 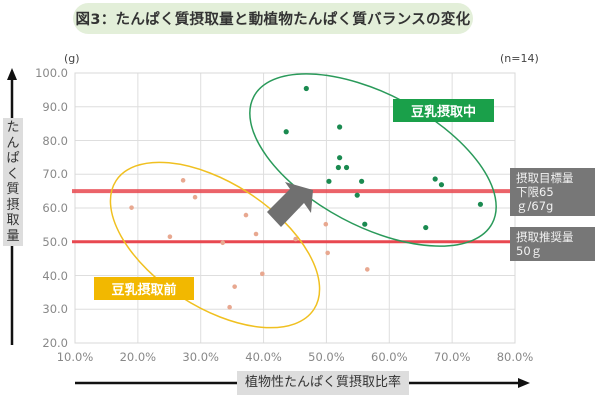 I want to click on sample-size-label: (n=14), so click(x=519, y=58).